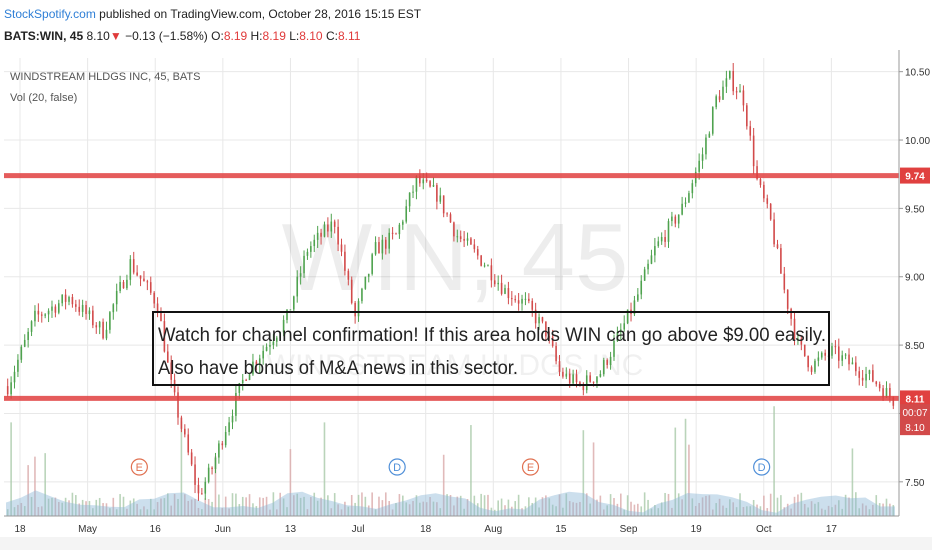 The height and width of the screenshot is (550, 932). What do you see at coordinates (426, 529) in the screenshot?
I see `time-tick-label: 18` at bounding box center [426, 529].